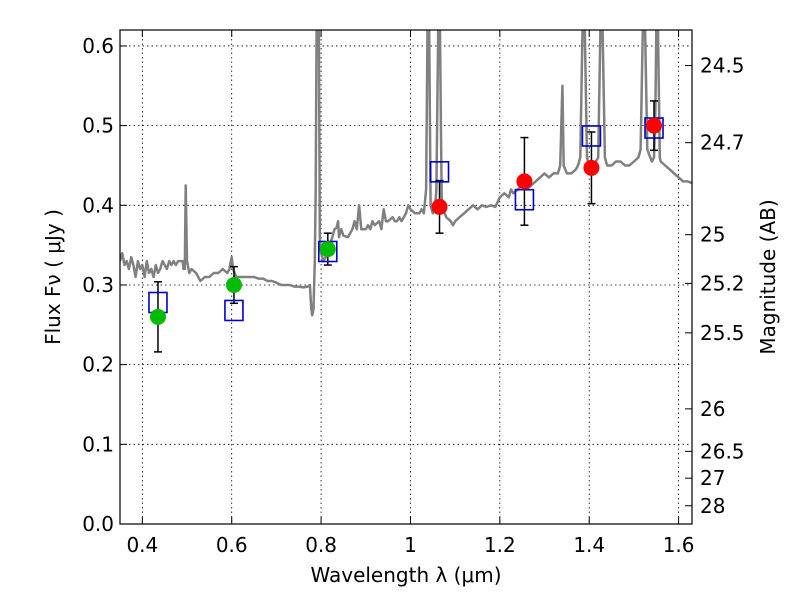 This screenshot has width=800, height=600. Describe the element at coordinates (722, 333) in the screenshot. I see `right-tick-label: 25.5` at that location.